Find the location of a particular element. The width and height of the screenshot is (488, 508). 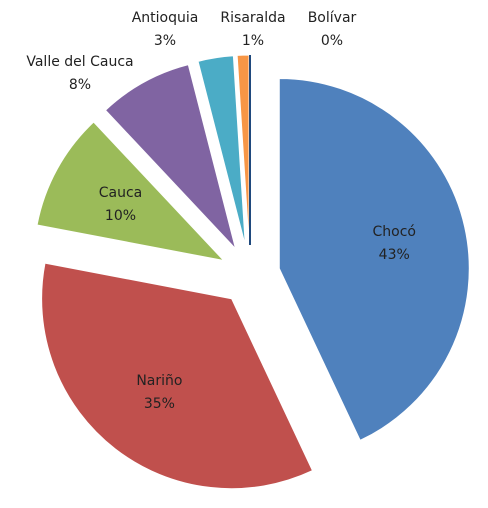

slice-label: Nariño is located at coordinates (159, 381).